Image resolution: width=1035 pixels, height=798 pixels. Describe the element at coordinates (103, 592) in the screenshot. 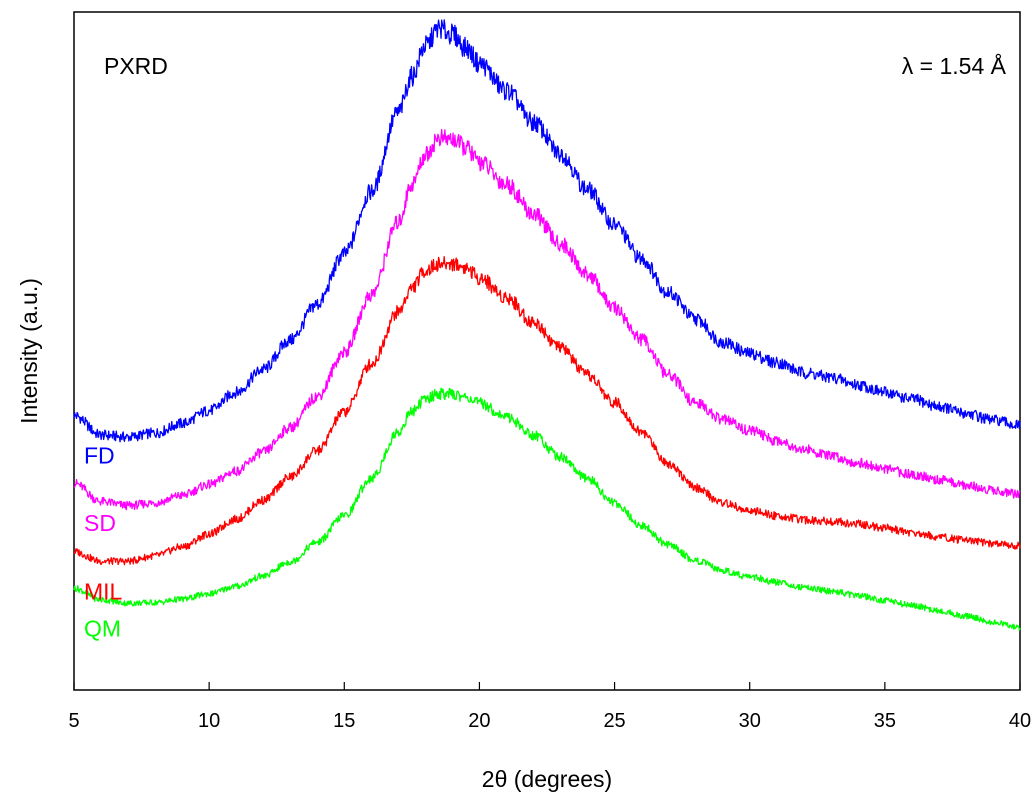

I see `series-label-mil: MIL` at that location.